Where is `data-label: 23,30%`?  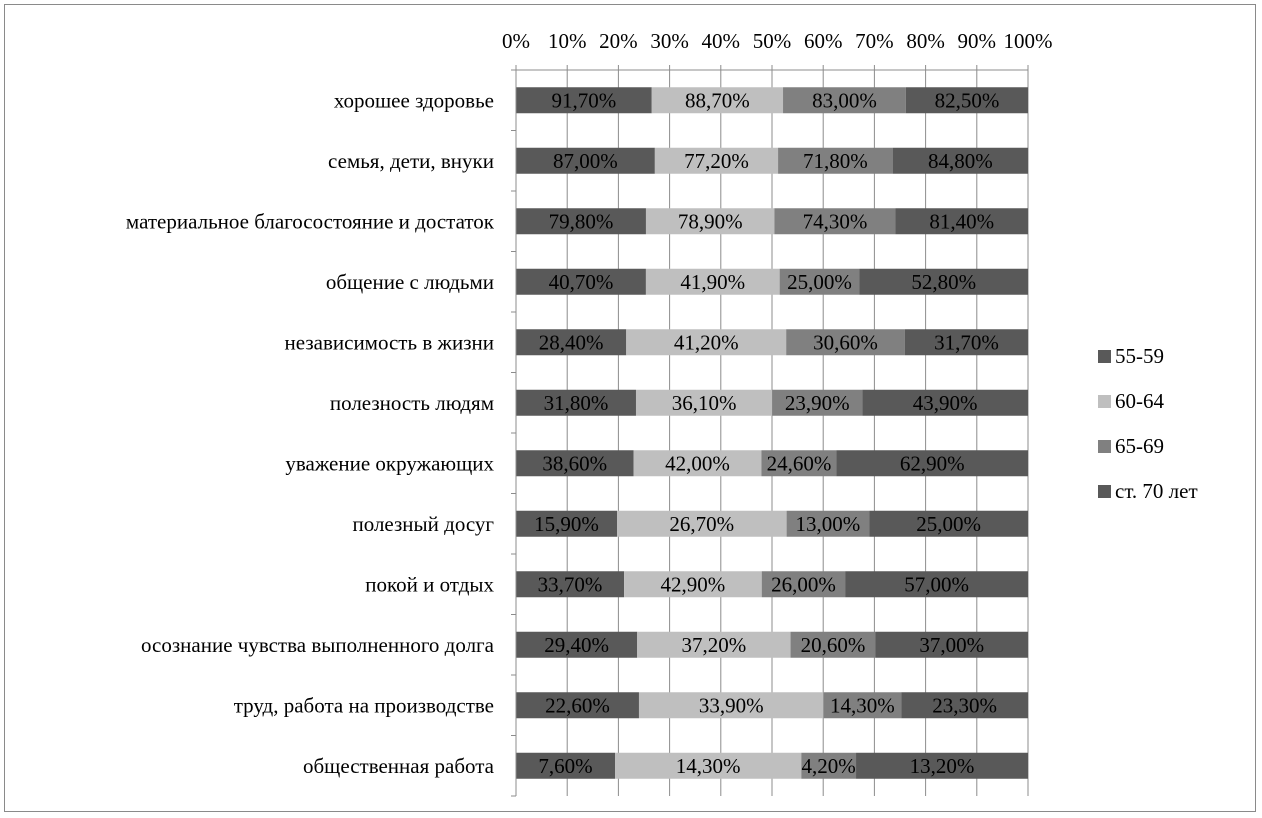
data-label: 23,30% is located at coordinates (964, 705).